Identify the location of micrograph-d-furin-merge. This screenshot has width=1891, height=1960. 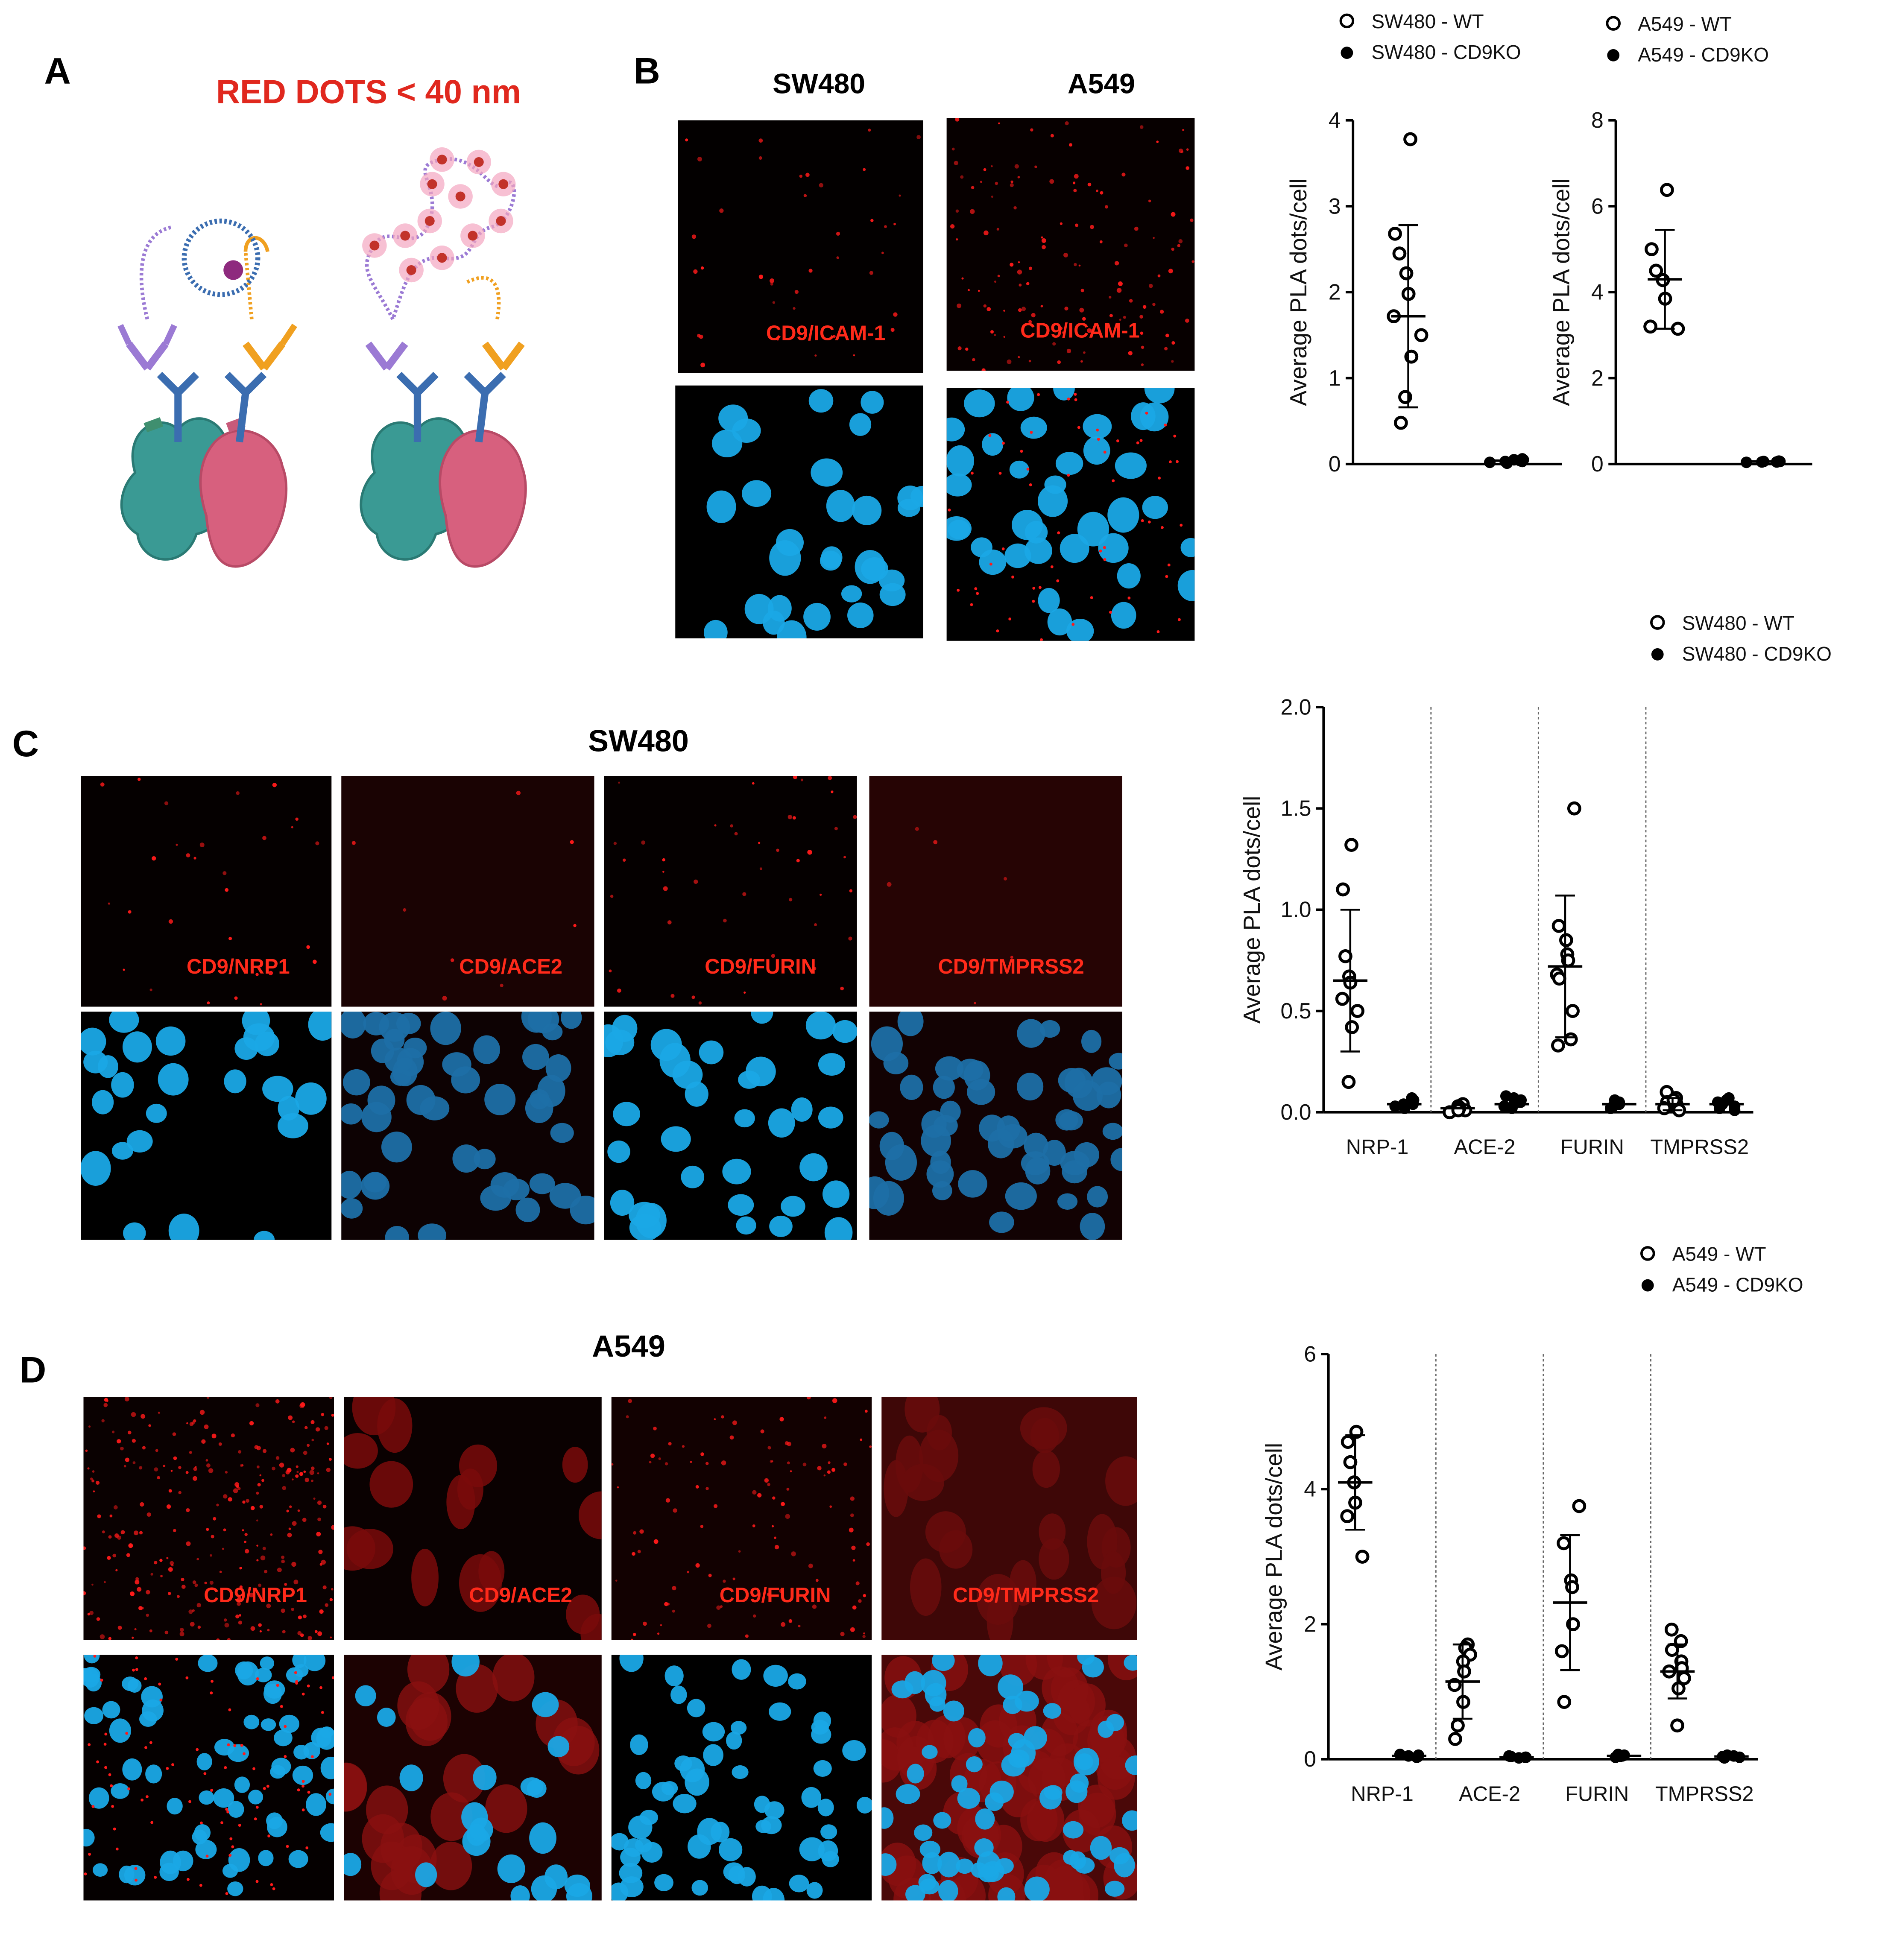
(741, 1778).